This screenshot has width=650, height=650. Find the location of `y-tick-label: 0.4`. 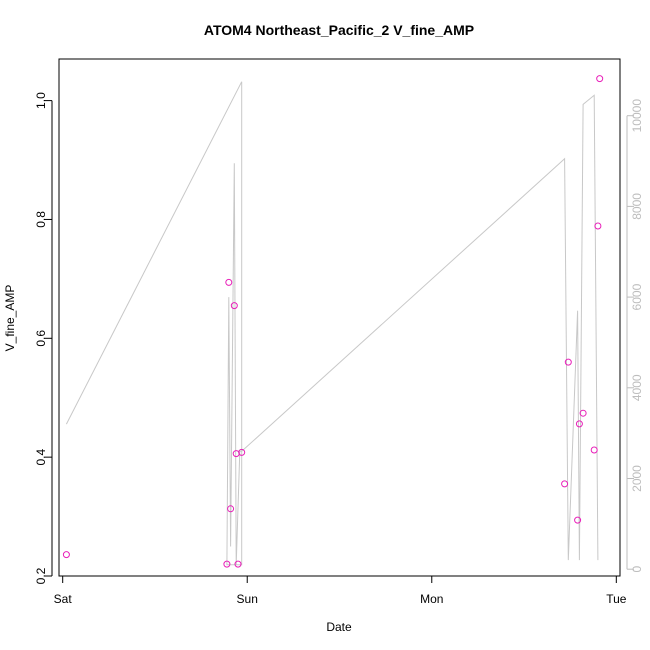

y-tick-label: 0.4 is located at coordinates (41, 456).